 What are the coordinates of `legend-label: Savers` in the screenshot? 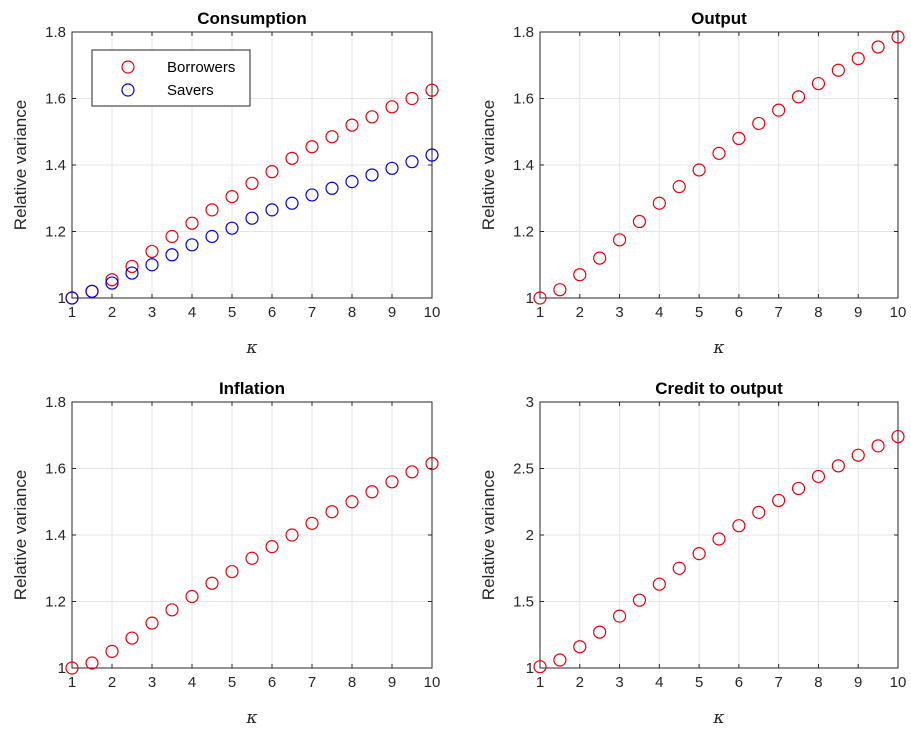 It's located at (190, 90).